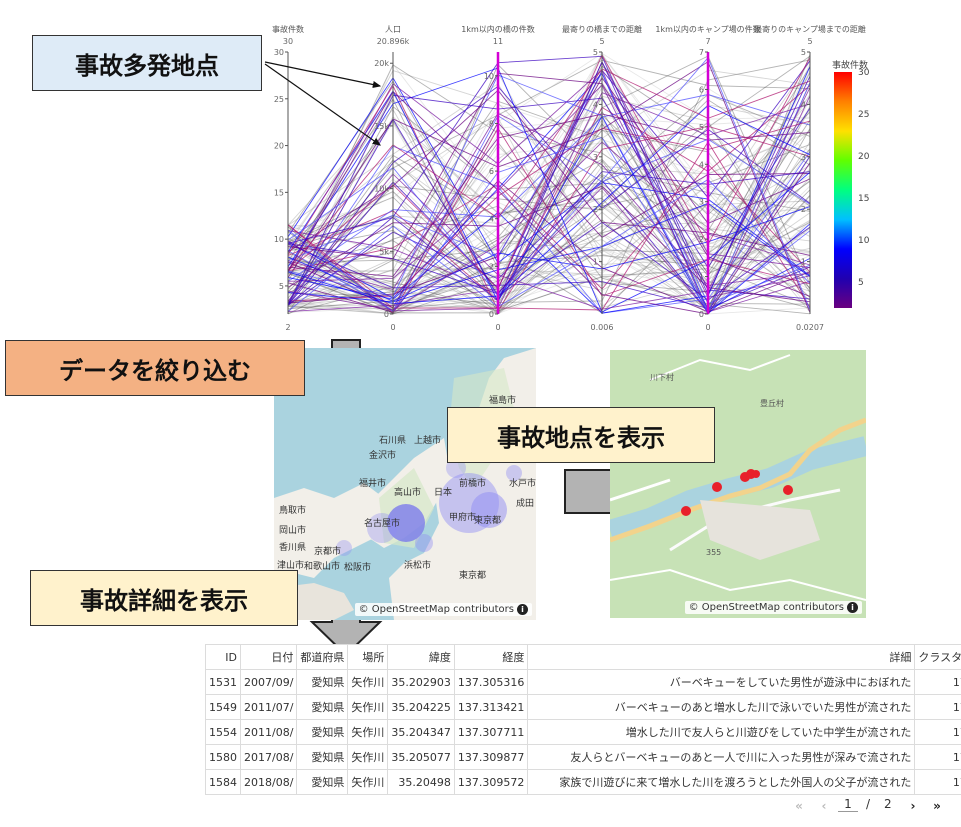 The height and width of the screenshot is (827, 961). I want to click on table-cell: 1531, so click(223, 682).